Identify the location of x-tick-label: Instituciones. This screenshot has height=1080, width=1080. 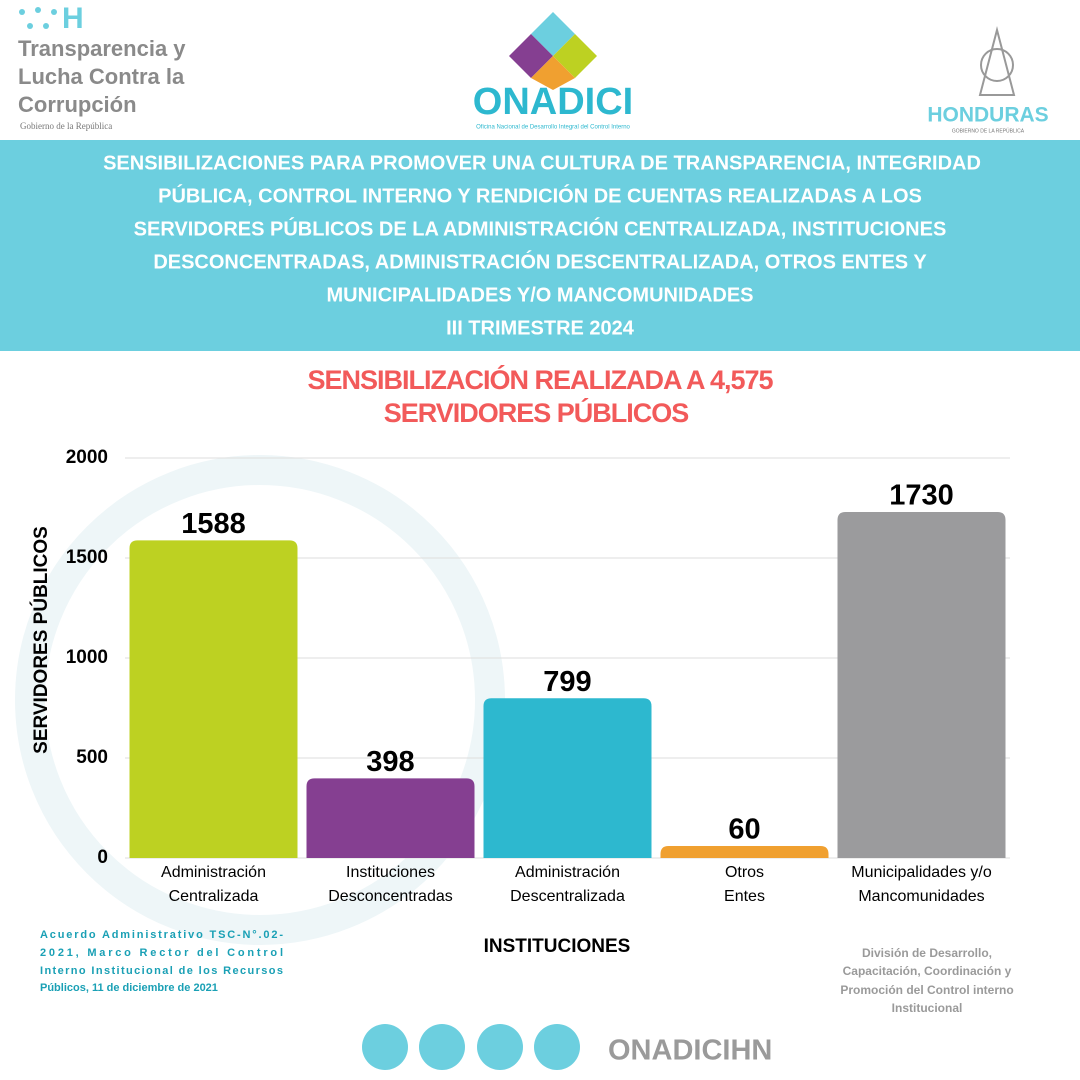
(390, 872).